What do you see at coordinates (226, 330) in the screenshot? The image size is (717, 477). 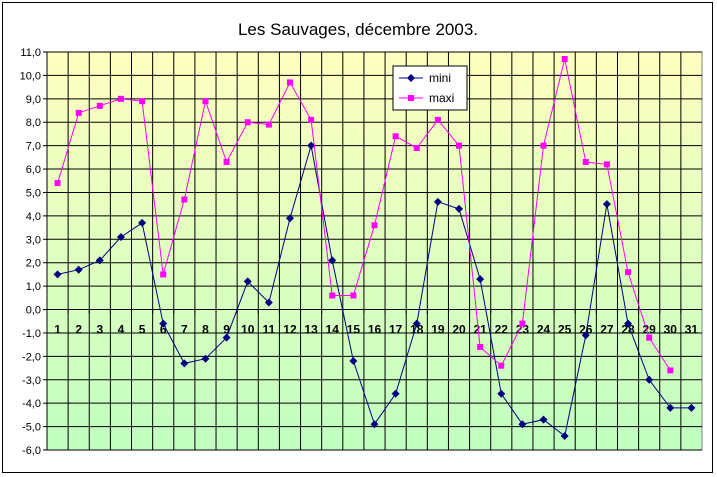 I see `x-tick-label: 9` at bounding box center [226, 330].